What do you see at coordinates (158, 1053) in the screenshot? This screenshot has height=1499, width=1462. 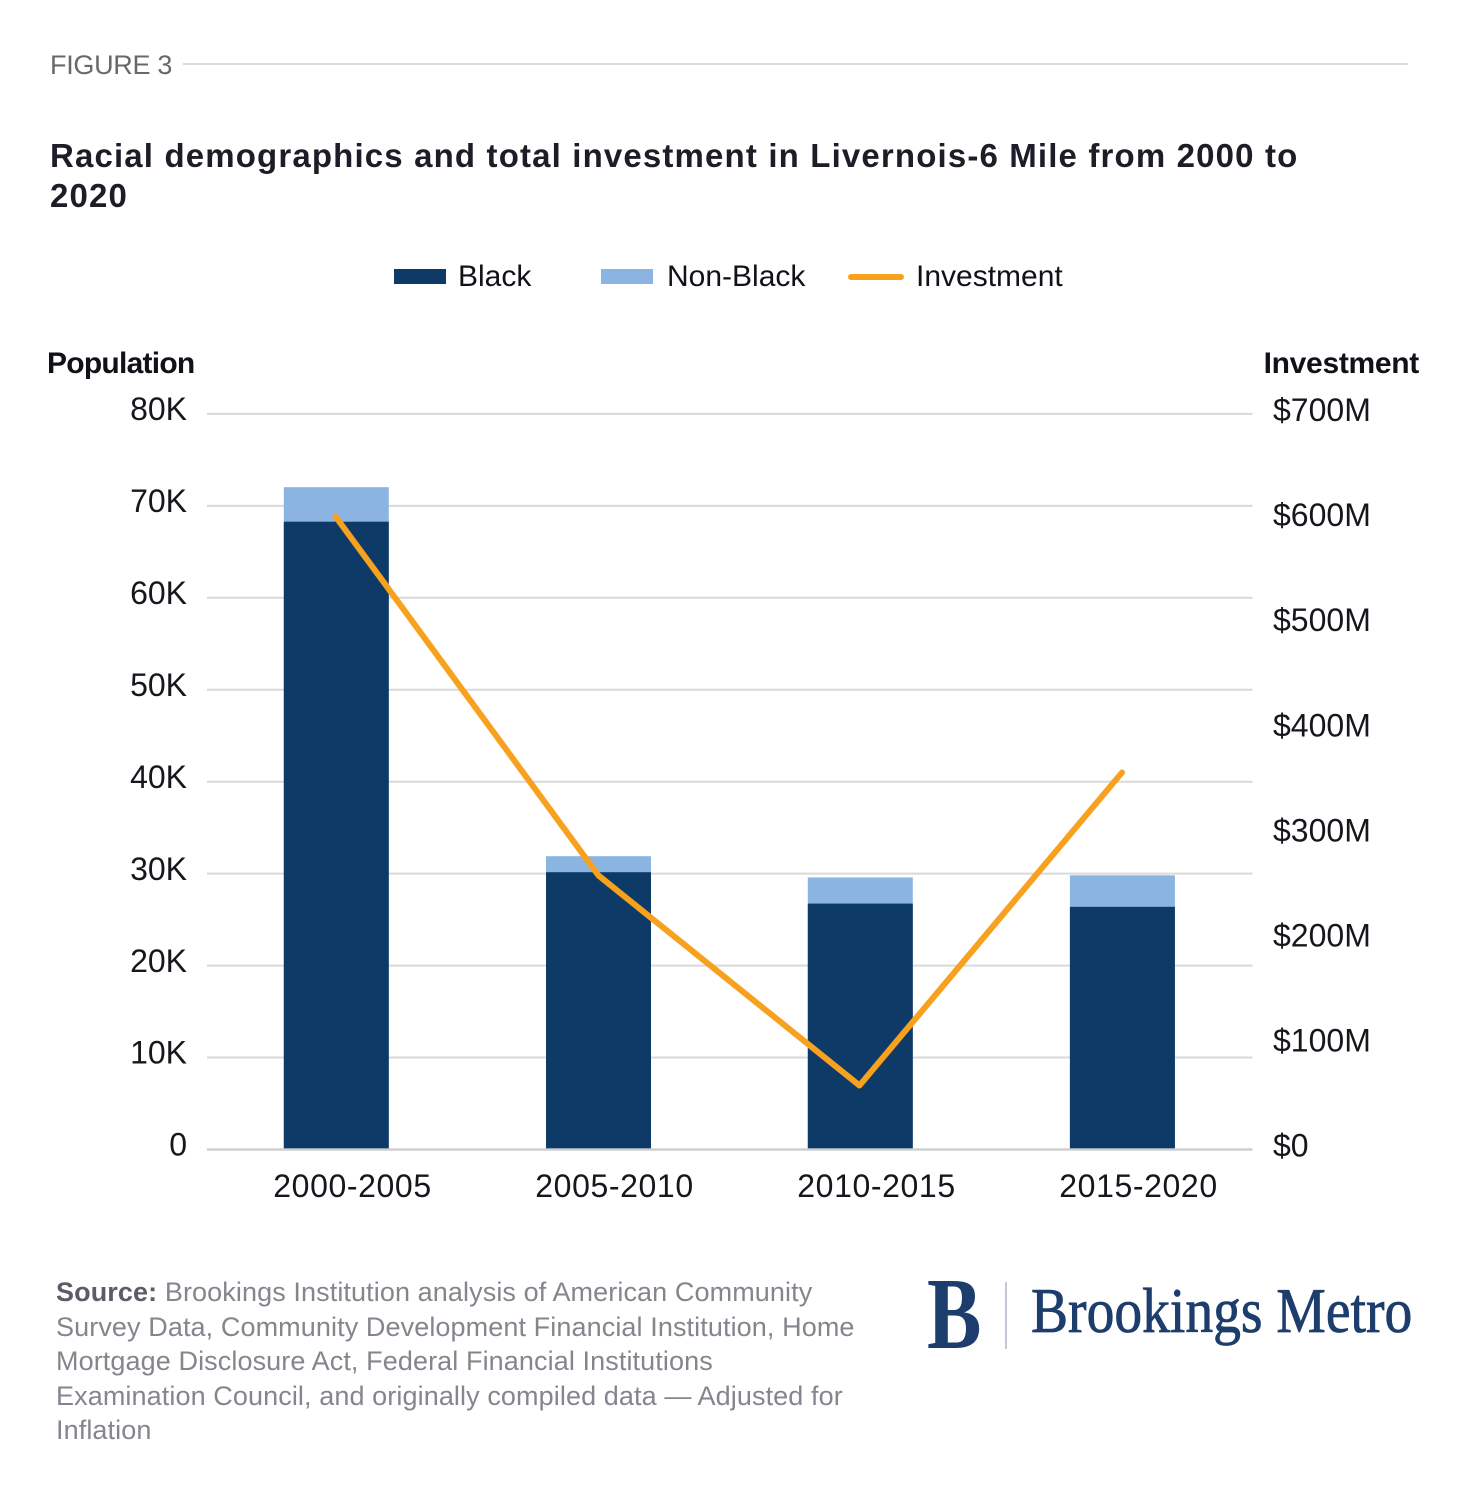 I see `svg-text: 10K` at bounding box center [158, 1053].